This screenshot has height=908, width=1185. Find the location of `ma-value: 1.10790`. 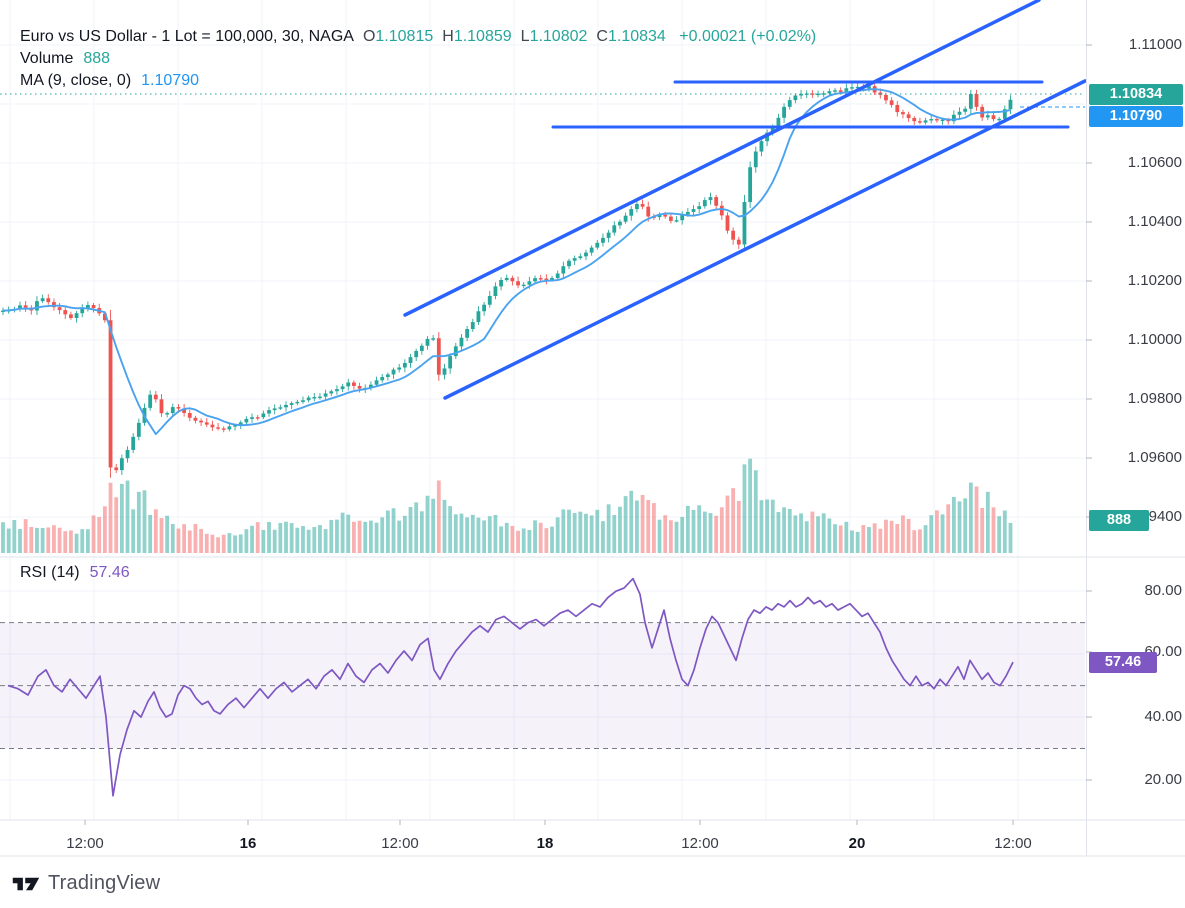

ma-value: 1.10790 is located at coordinates (170, 80).